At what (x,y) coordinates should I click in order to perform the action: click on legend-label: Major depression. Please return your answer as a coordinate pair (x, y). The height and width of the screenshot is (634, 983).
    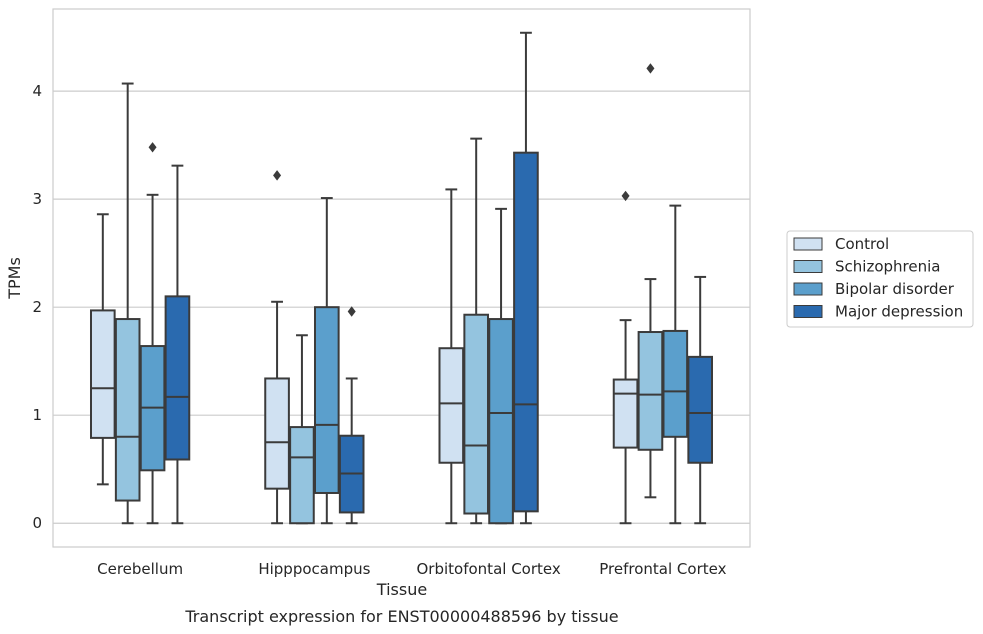
    Looking at the image, I should click on (899, 312).